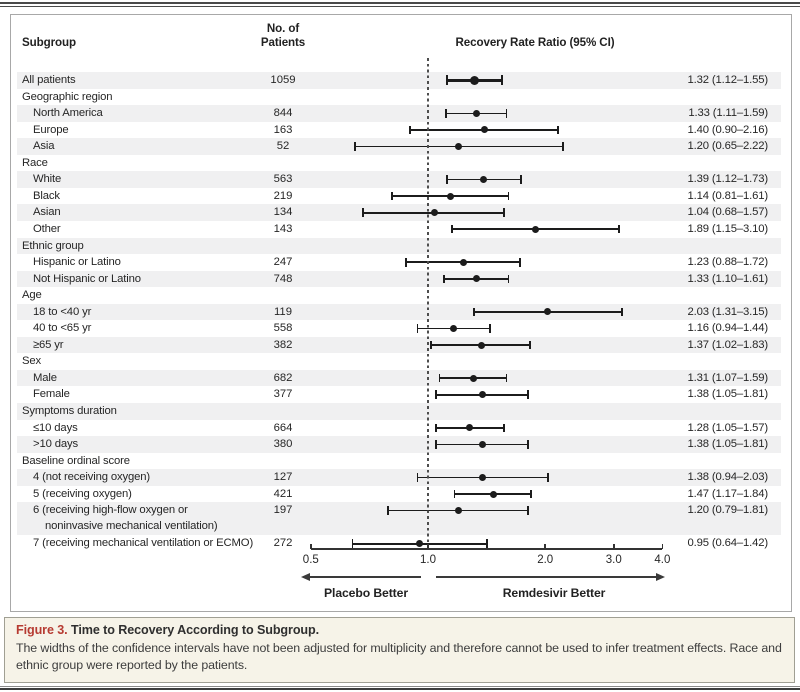  I want to click on subgroup-label: All patients, so click(49, 80).